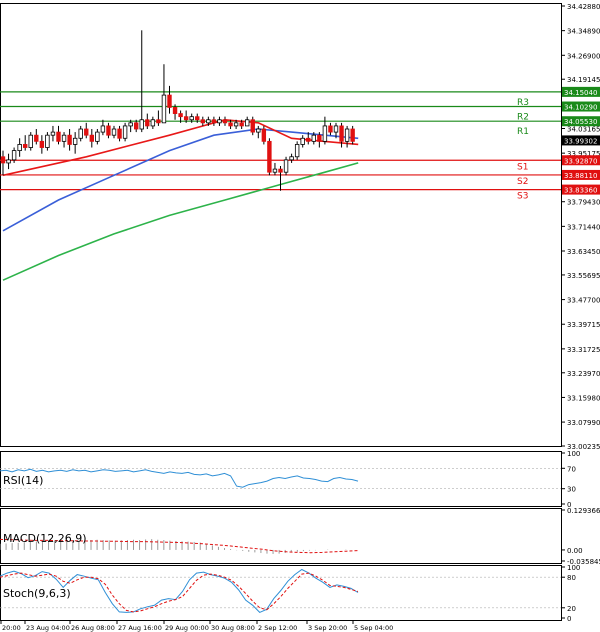 This screenshot has height=632, width=600. I want to click on time-label: 5 Sep 04:00, so click(373, 628).